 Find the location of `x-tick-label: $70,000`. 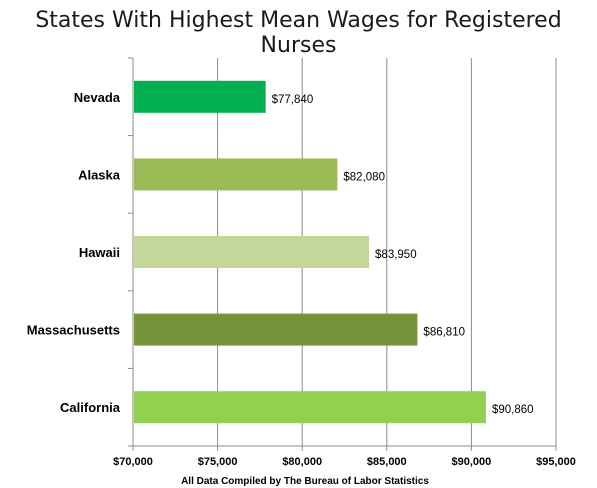

x-tick-label: $70,000 is located at coordinates (133, 462).